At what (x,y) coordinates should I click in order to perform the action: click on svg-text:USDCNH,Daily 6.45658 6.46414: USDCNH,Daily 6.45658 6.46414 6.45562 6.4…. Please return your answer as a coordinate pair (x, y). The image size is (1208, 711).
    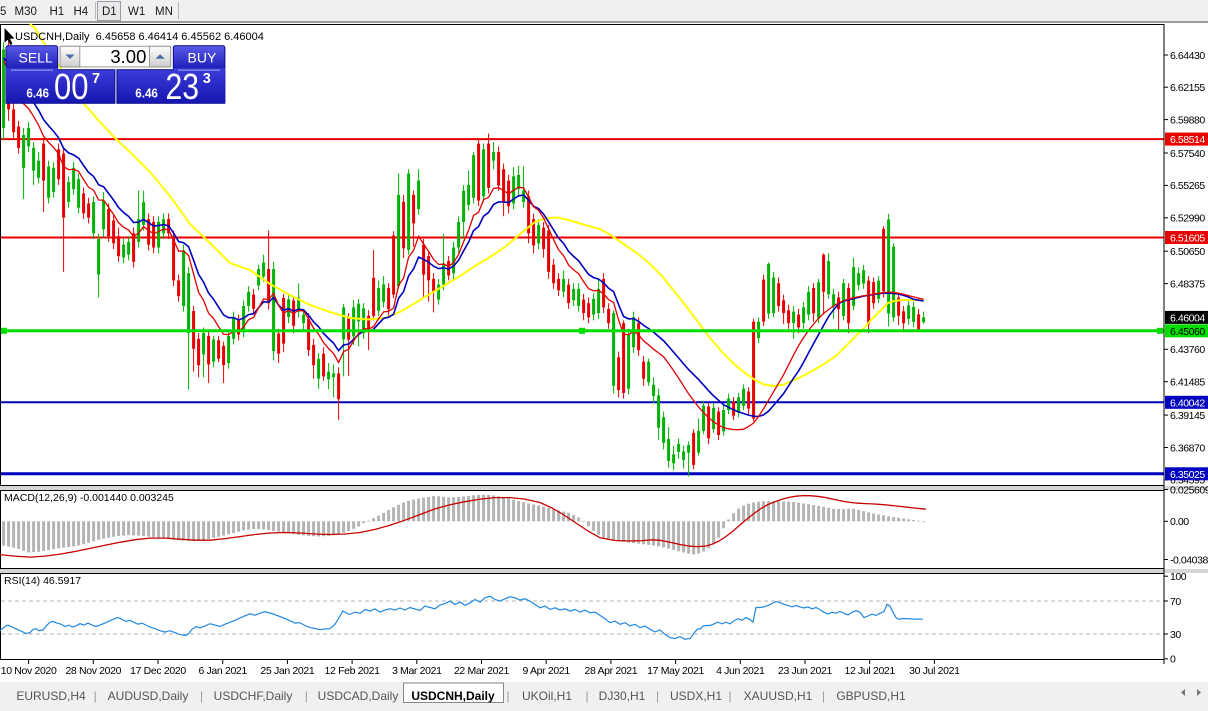
    Looking at the image, I should click on (139, 37).